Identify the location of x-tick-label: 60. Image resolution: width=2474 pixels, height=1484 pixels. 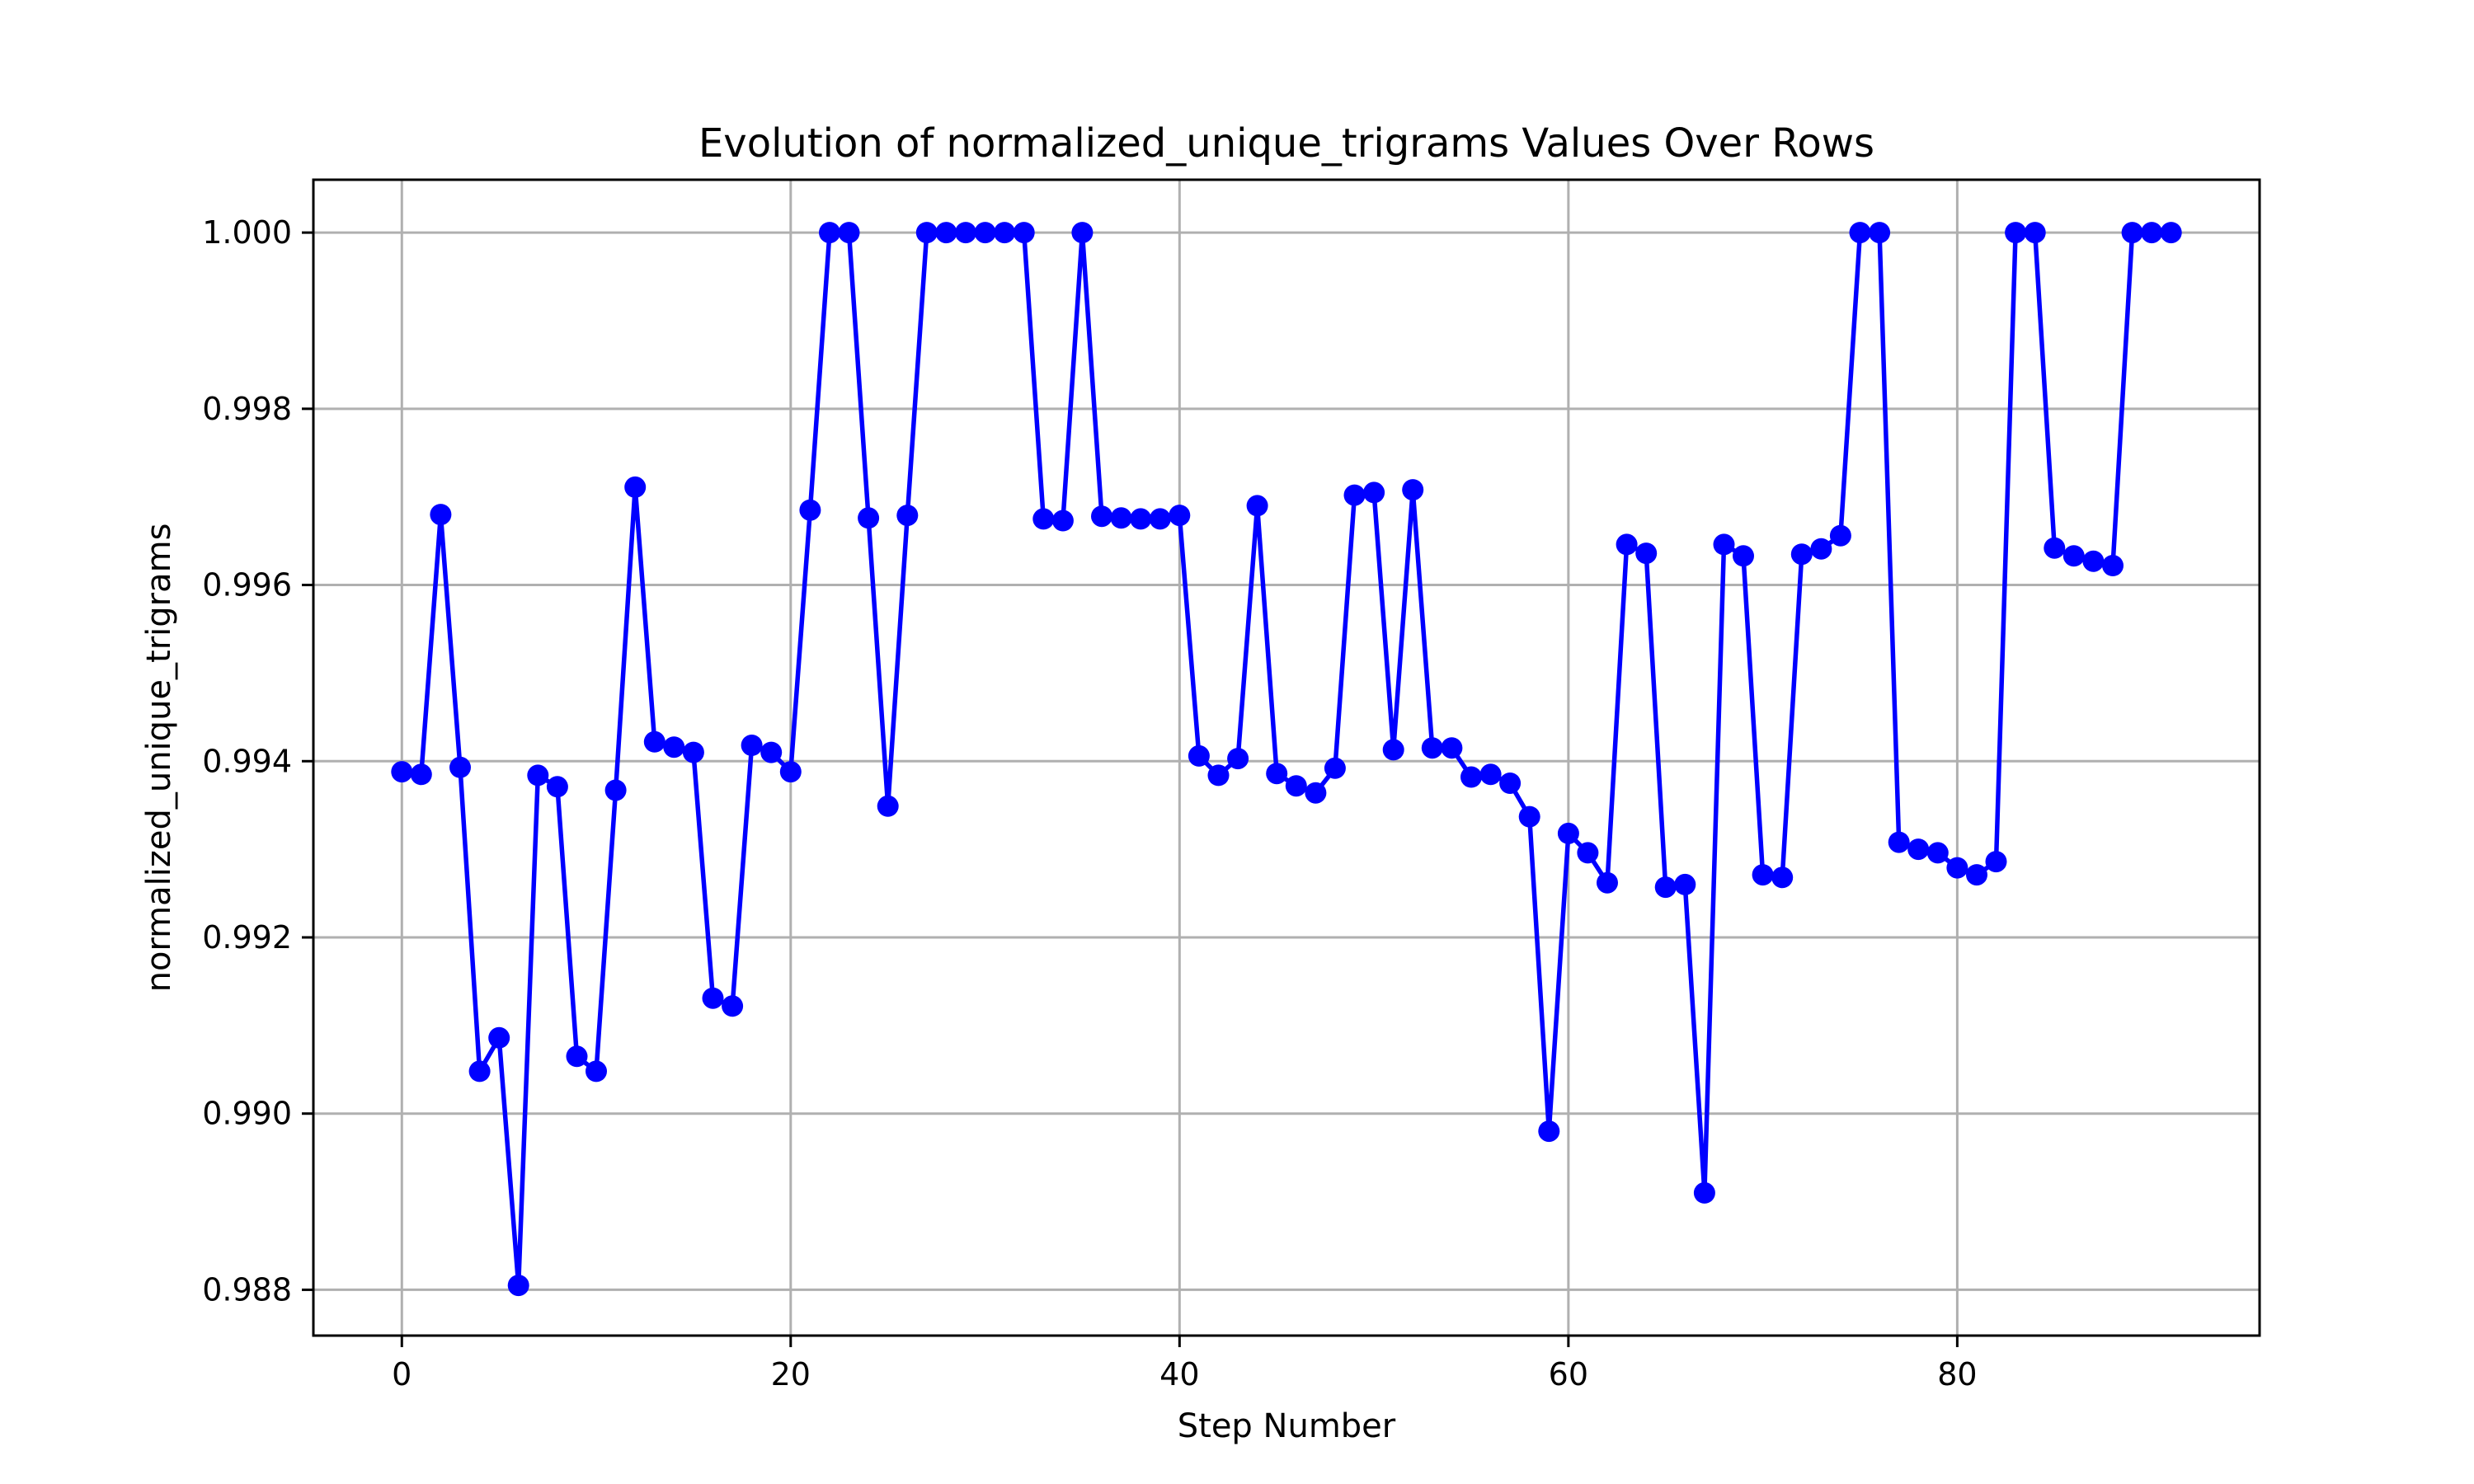
(1568, 1374).